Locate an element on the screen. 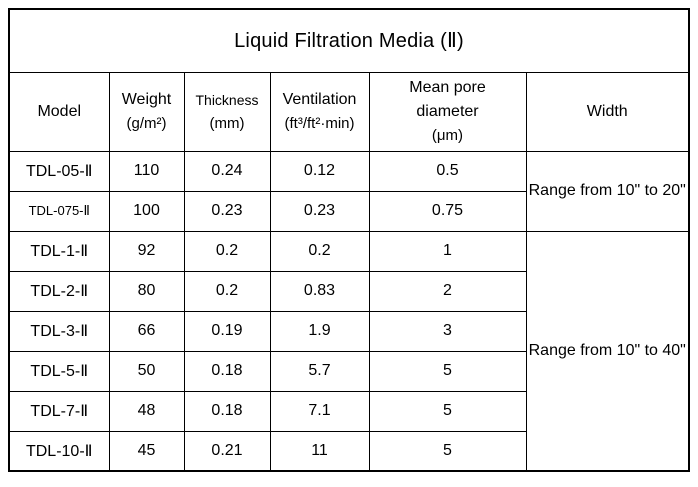 This screenshot has height=487, width=698. cell-ventilation: 0.12 is located at coordinates (319, 171).